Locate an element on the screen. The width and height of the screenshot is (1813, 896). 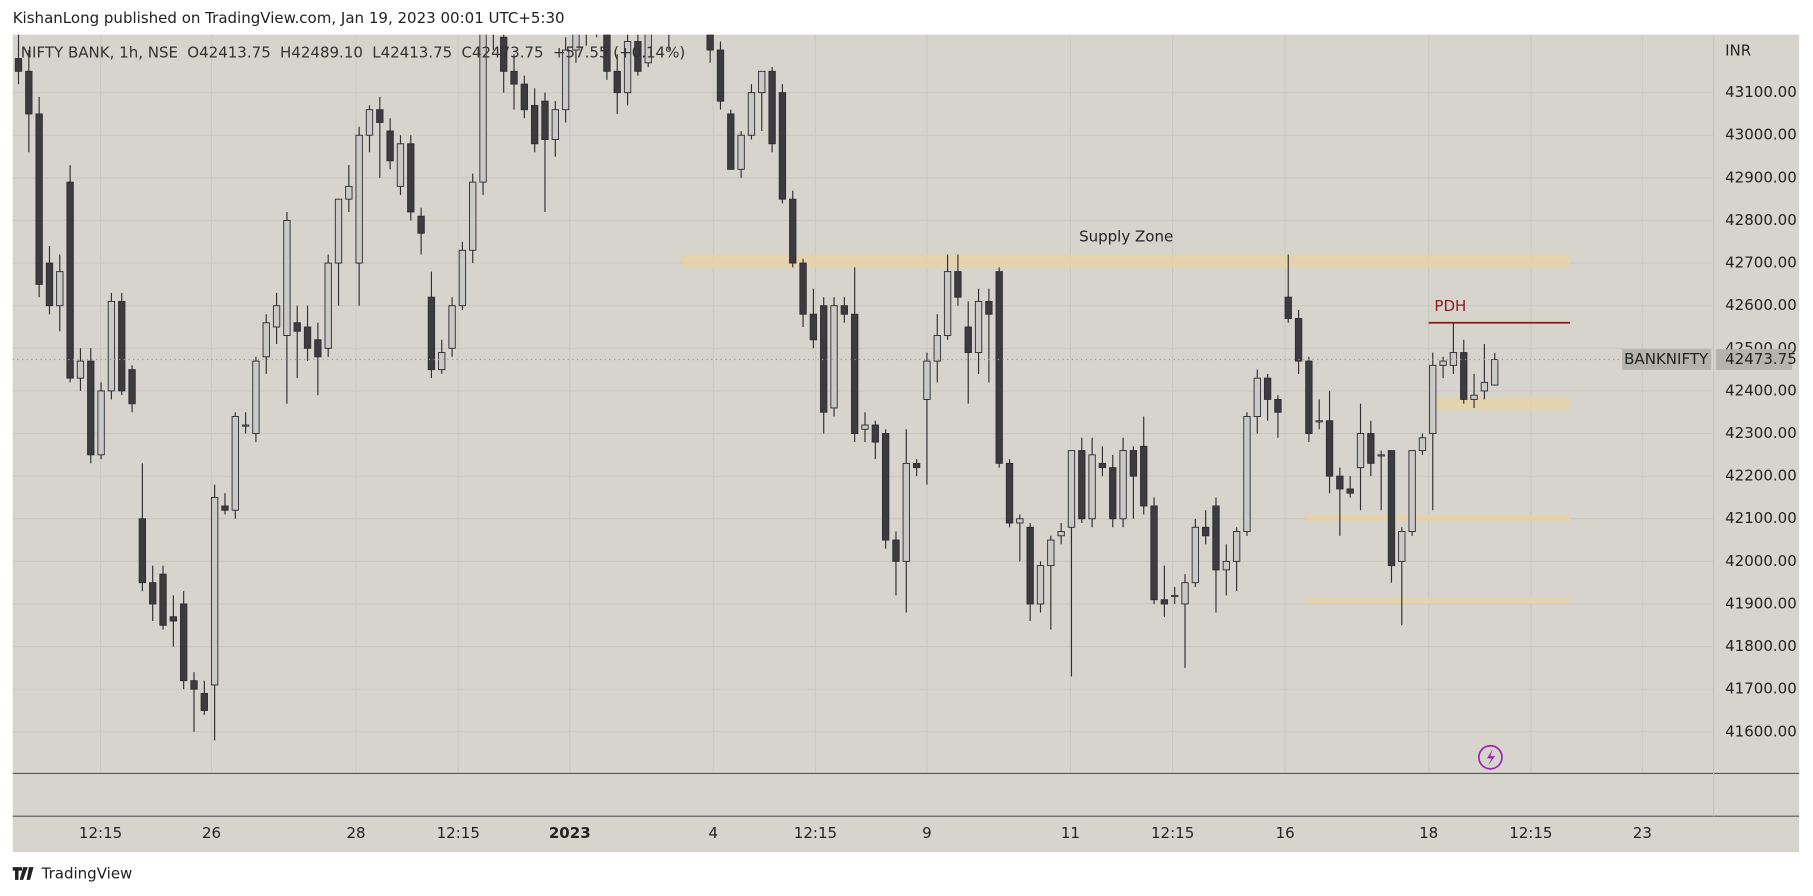
price-tag-bg is located at coordinates (1754, 359).